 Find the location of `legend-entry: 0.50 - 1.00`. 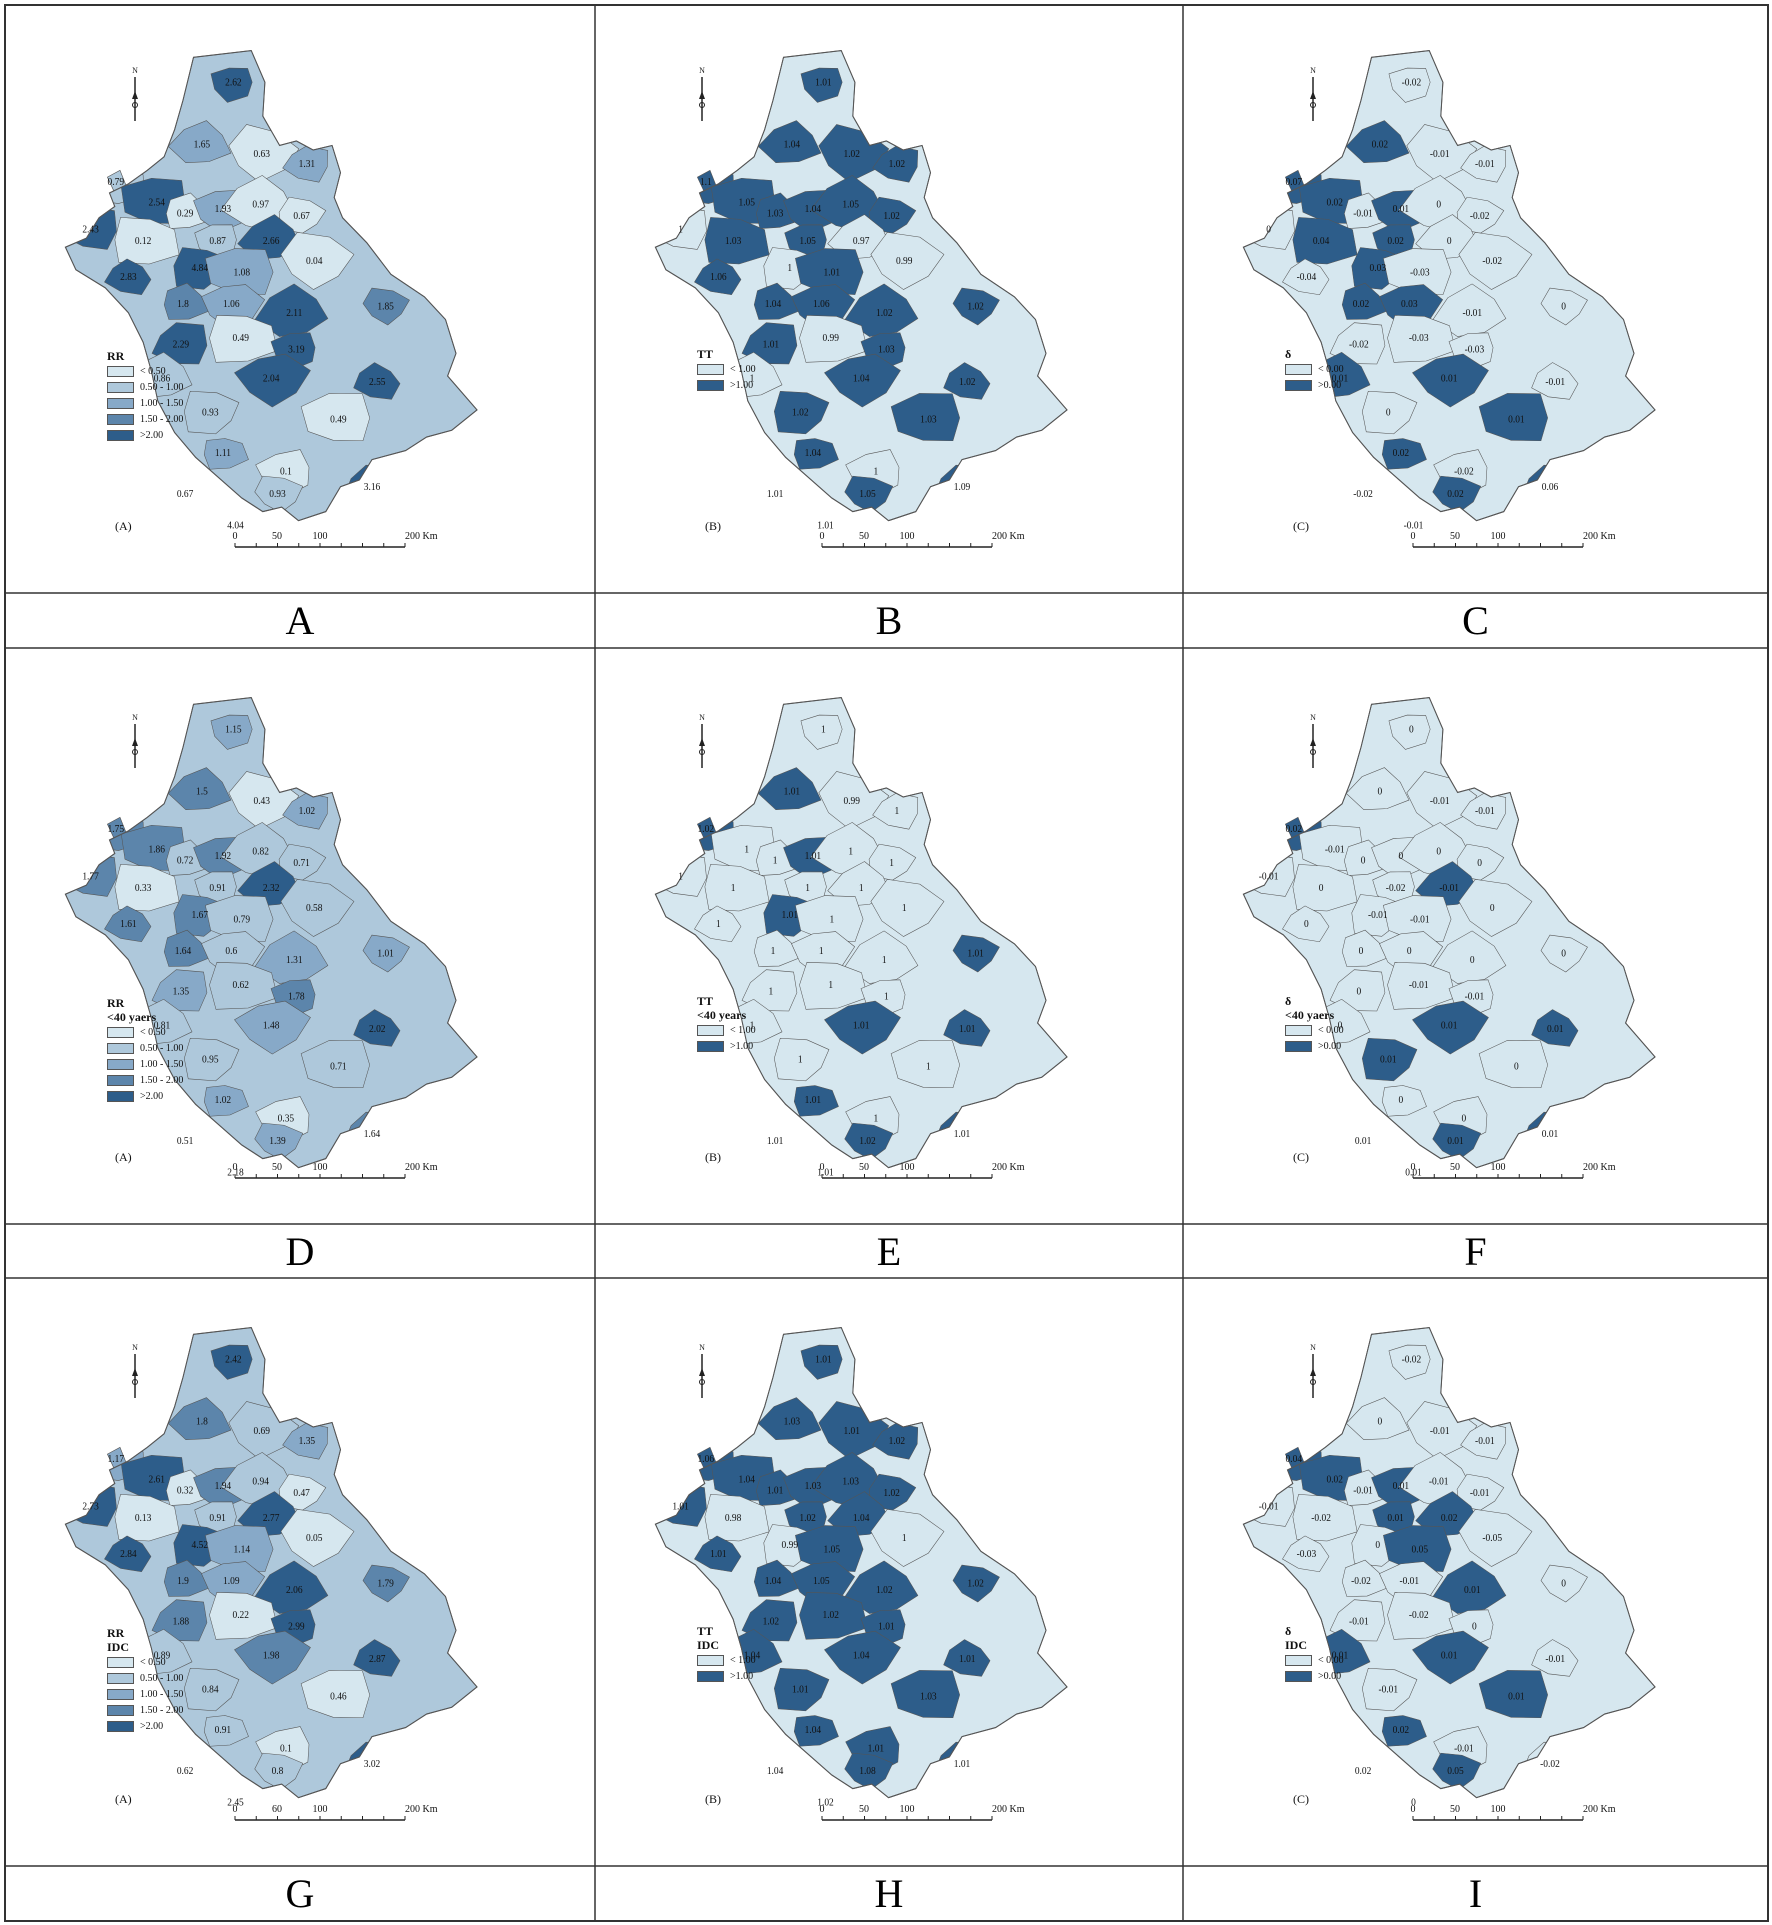

legend-entry: 0.50 - 1.00 is located at coordinates (145, 1678).